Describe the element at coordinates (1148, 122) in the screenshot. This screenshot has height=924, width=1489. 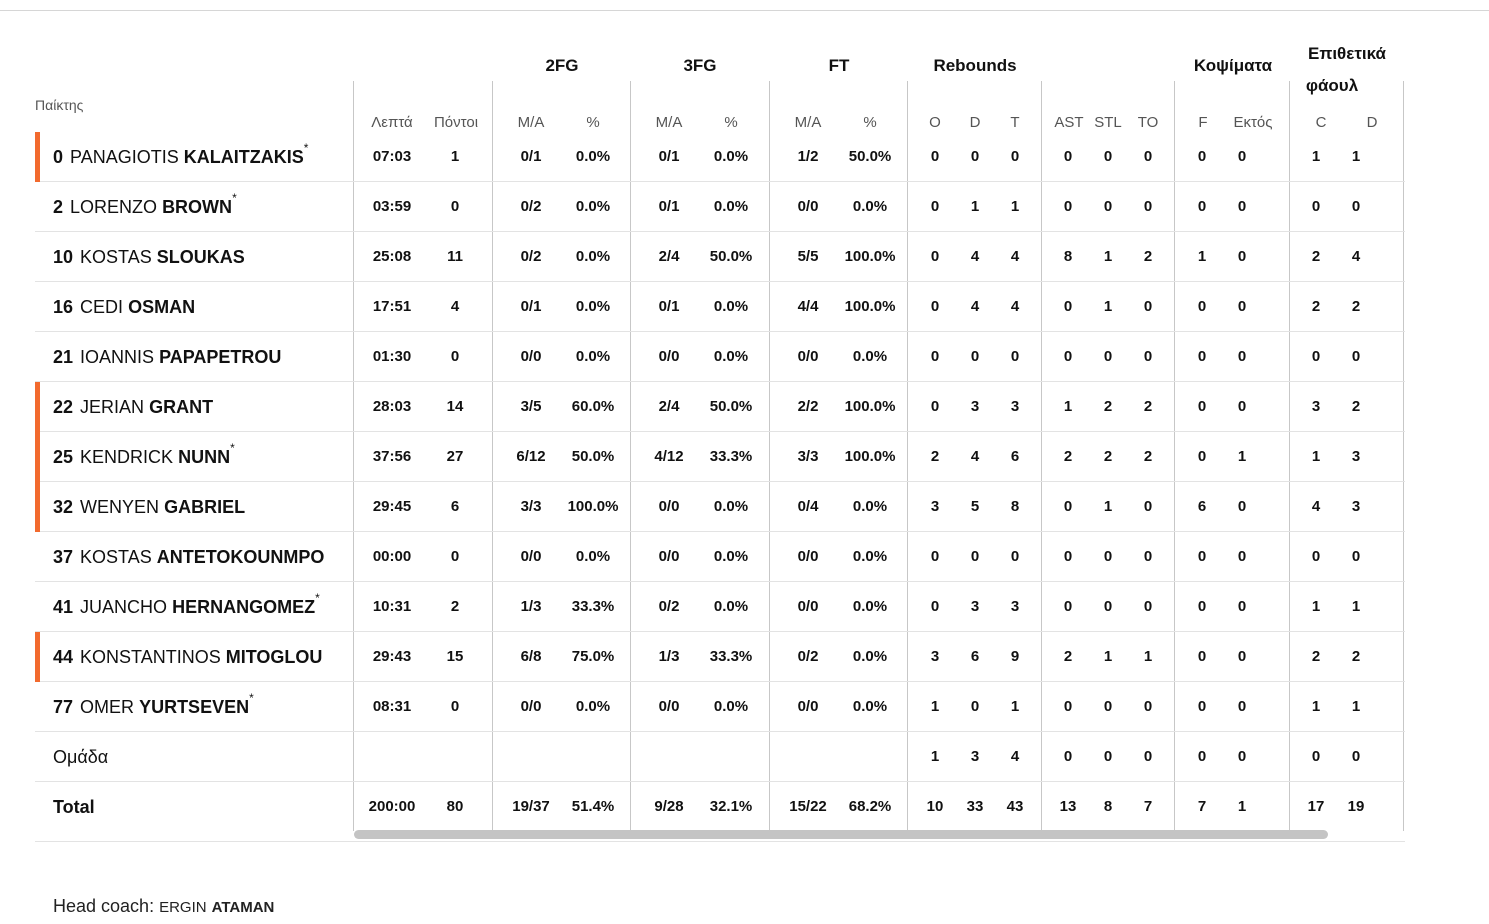
I see `subheader-to: TO` at that location.